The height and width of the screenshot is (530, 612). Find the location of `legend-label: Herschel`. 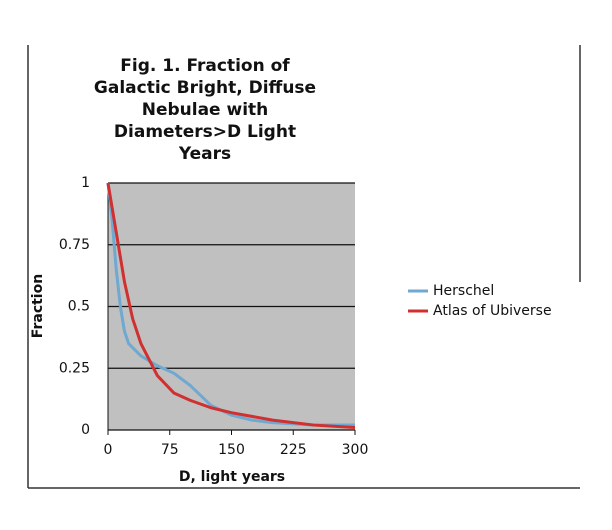

legend-label: Herschel is located at coordinates (463, 291).